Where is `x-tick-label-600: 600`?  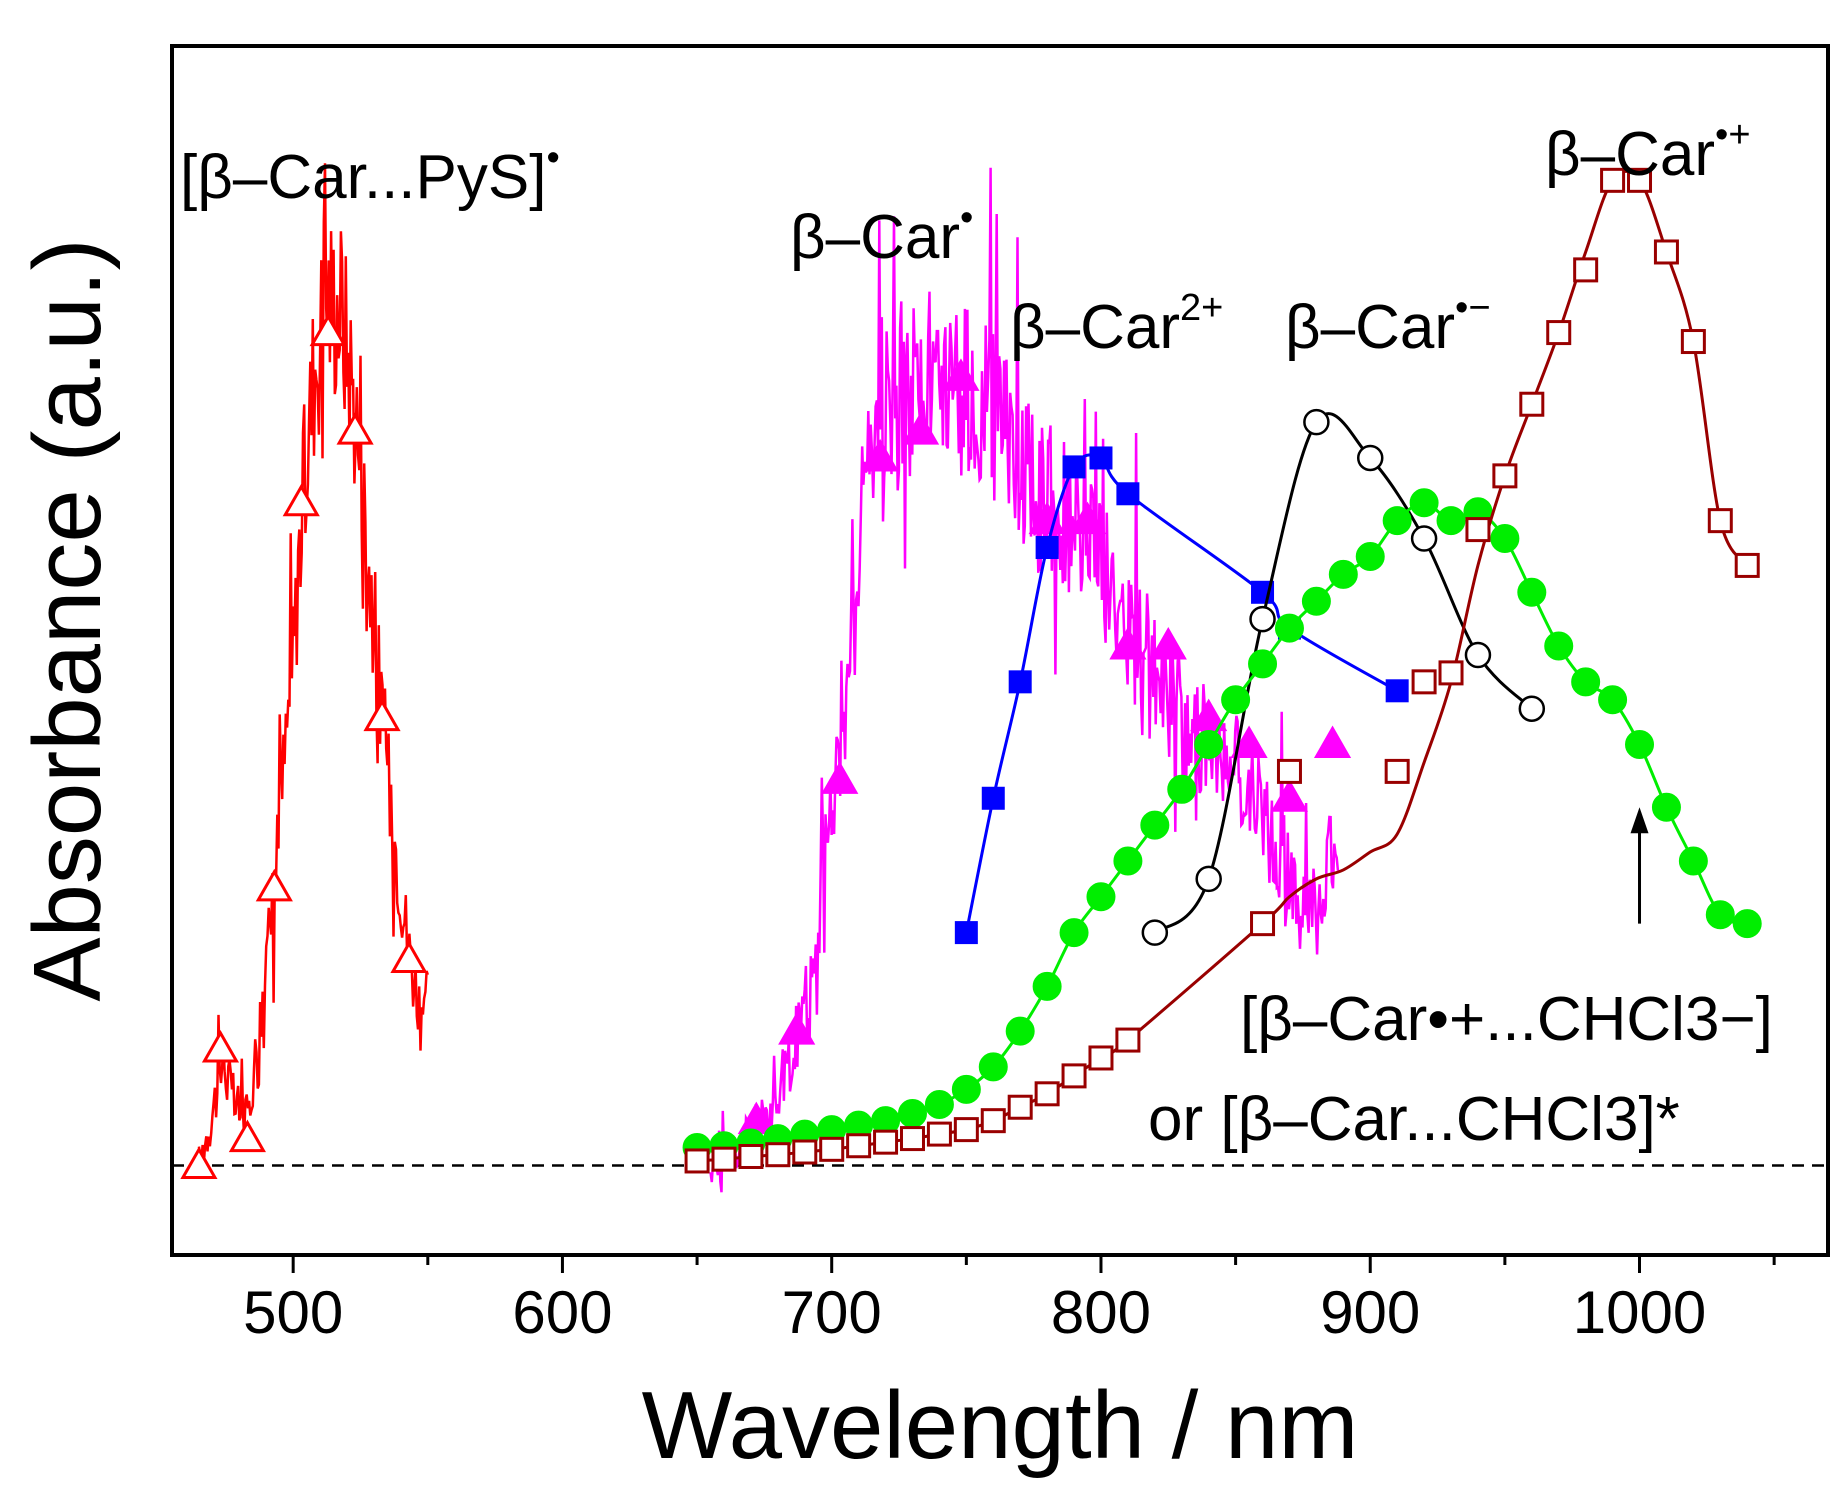 x-tick-label-600: 600 is located at coordinates (562, 1312).